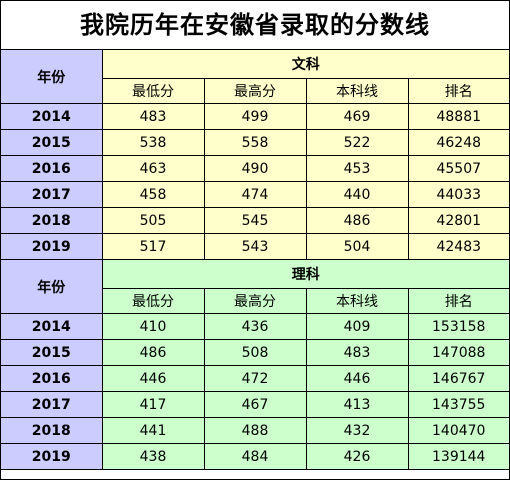 The height and width of the screenshot is (480, 510). I want to click on max-score-cell: 467, so click(255, 404).